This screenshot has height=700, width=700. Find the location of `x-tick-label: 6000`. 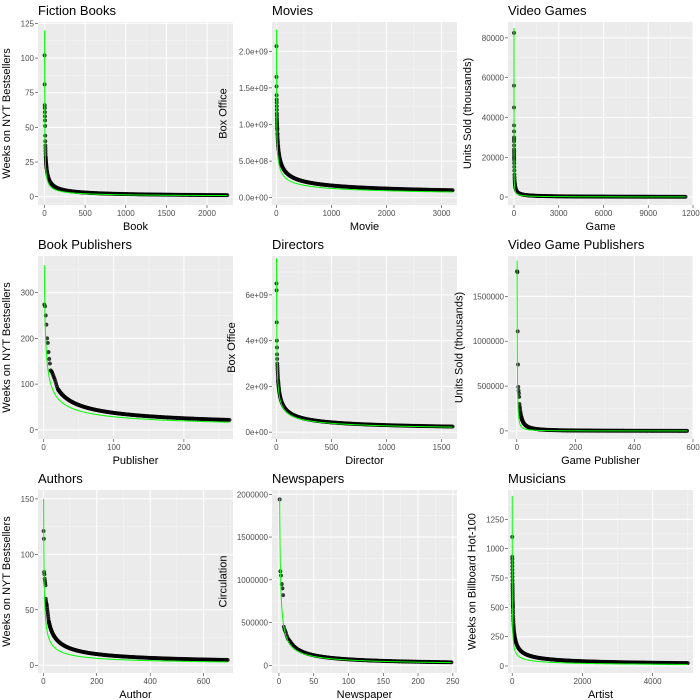

x-tick-label: 6000 is located at coordinates (604, 213).